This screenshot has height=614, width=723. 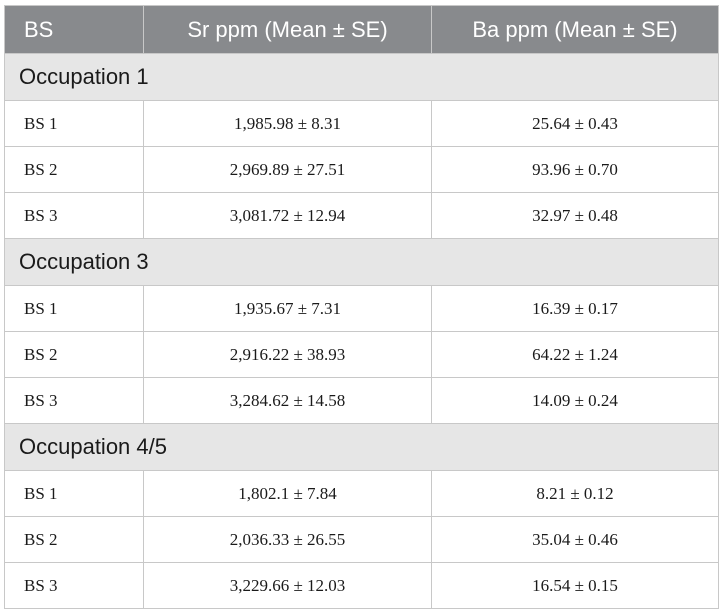 I want to click on table-row: BS 1 1,985.98 ± 8.31 25.64 ± 0.43, so click(x=361, y=123).